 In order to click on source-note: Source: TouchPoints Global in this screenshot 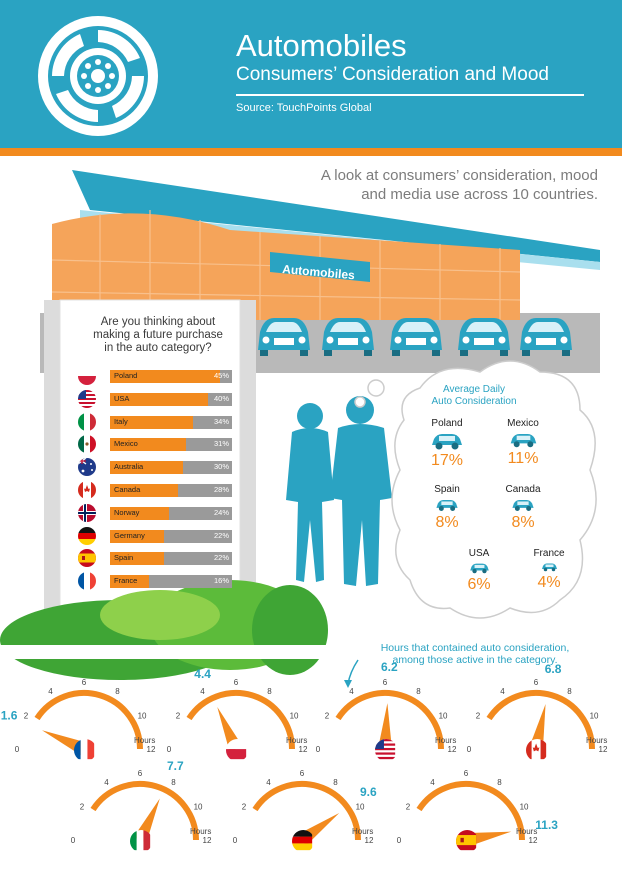, I will do `click(304, 108)`.